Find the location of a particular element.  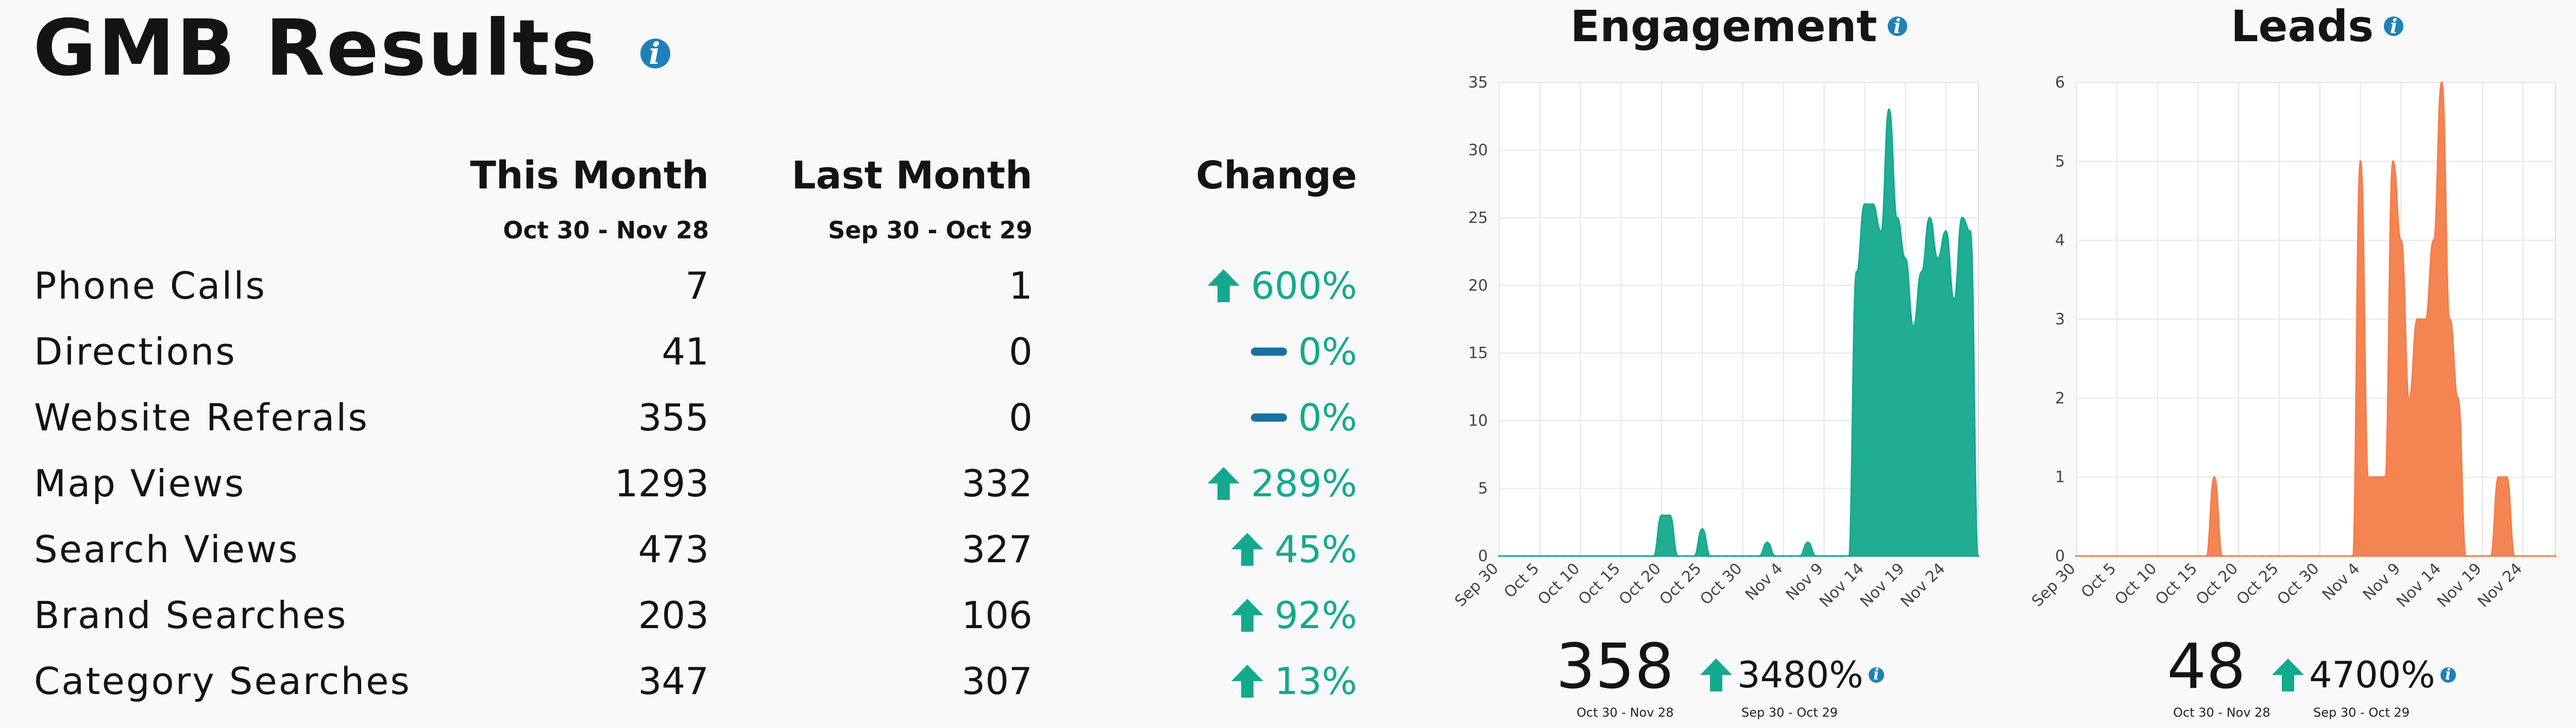

leads-y-tick-label: 1 is located at coordinates (2060, 478).